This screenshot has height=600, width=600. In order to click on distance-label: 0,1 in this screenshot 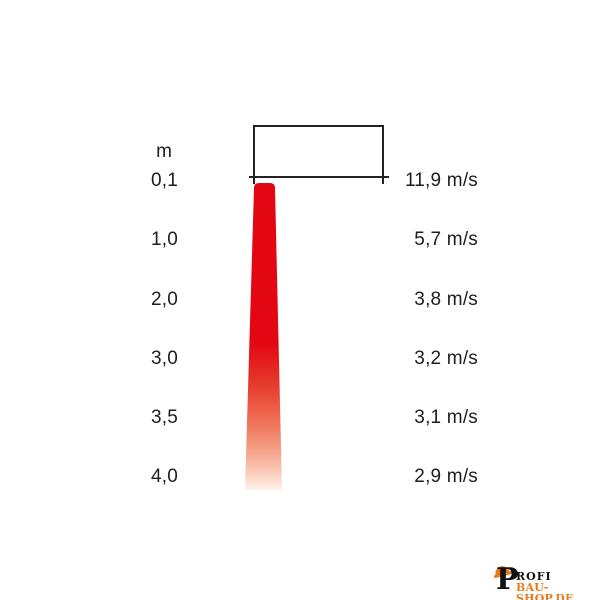, I will do `click(164, 180)`.